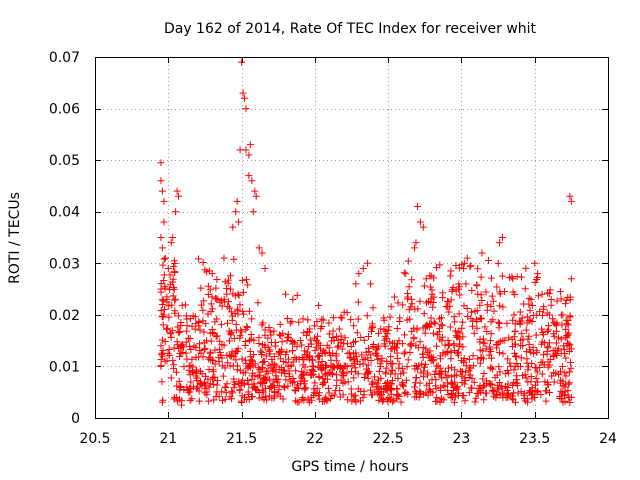  I want to click on x-tick-label: 23.5, so click(534, 439).